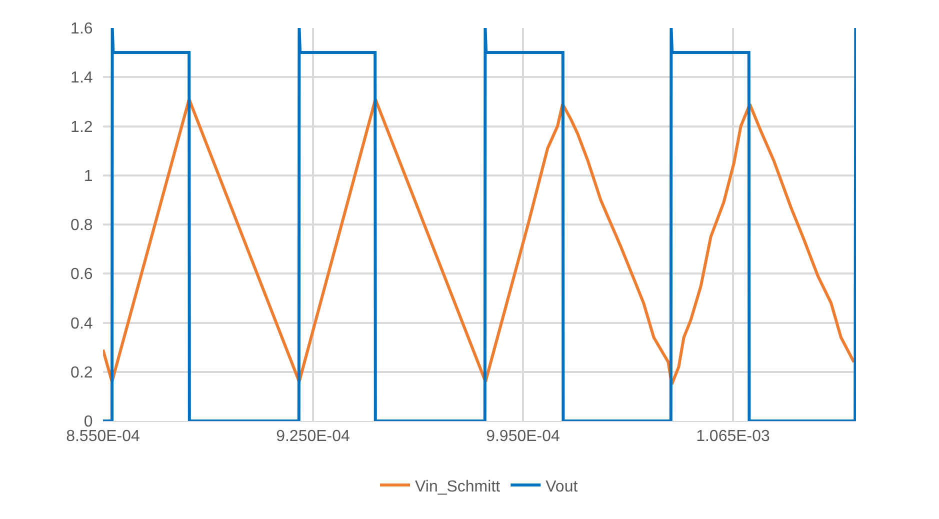 The width and height of the screenshot is (939, 519). I want to click on legend-label: Vout, so click(562, 487).